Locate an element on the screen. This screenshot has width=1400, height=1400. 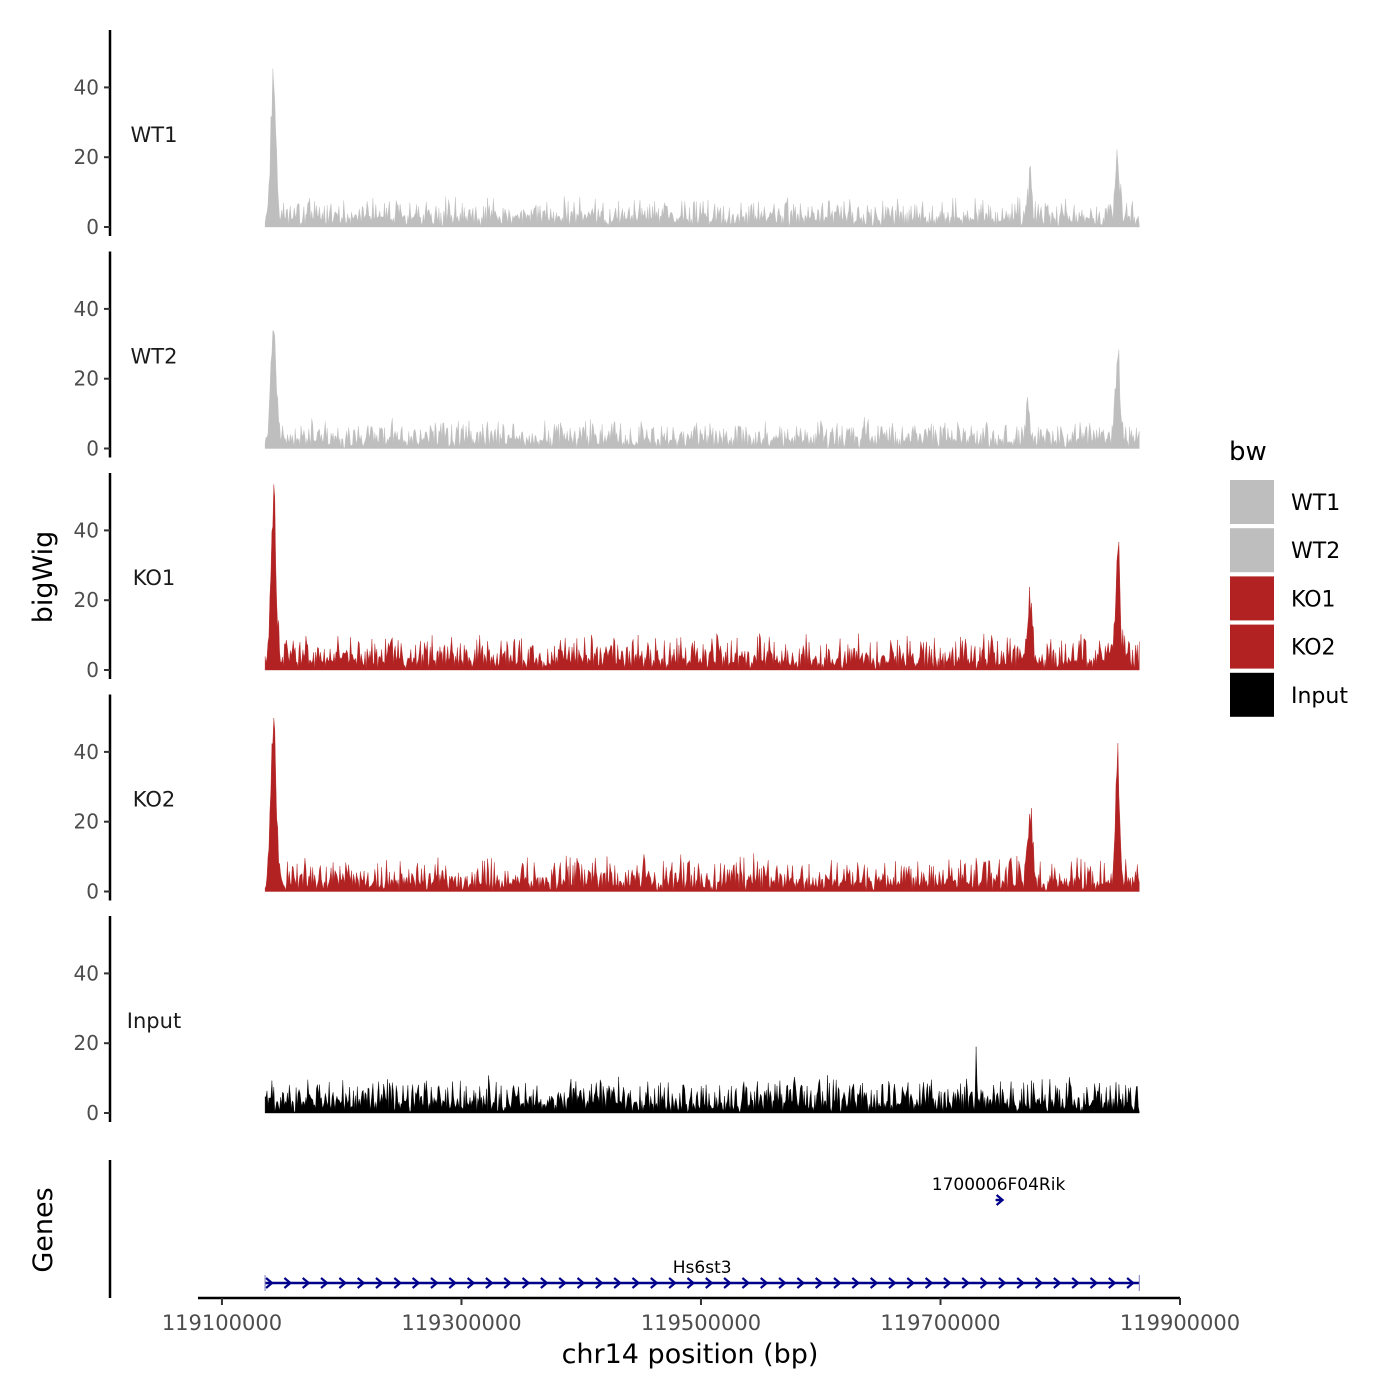
track-wt2: 0 20 40 WT2 is located at coordinates (607, 356).